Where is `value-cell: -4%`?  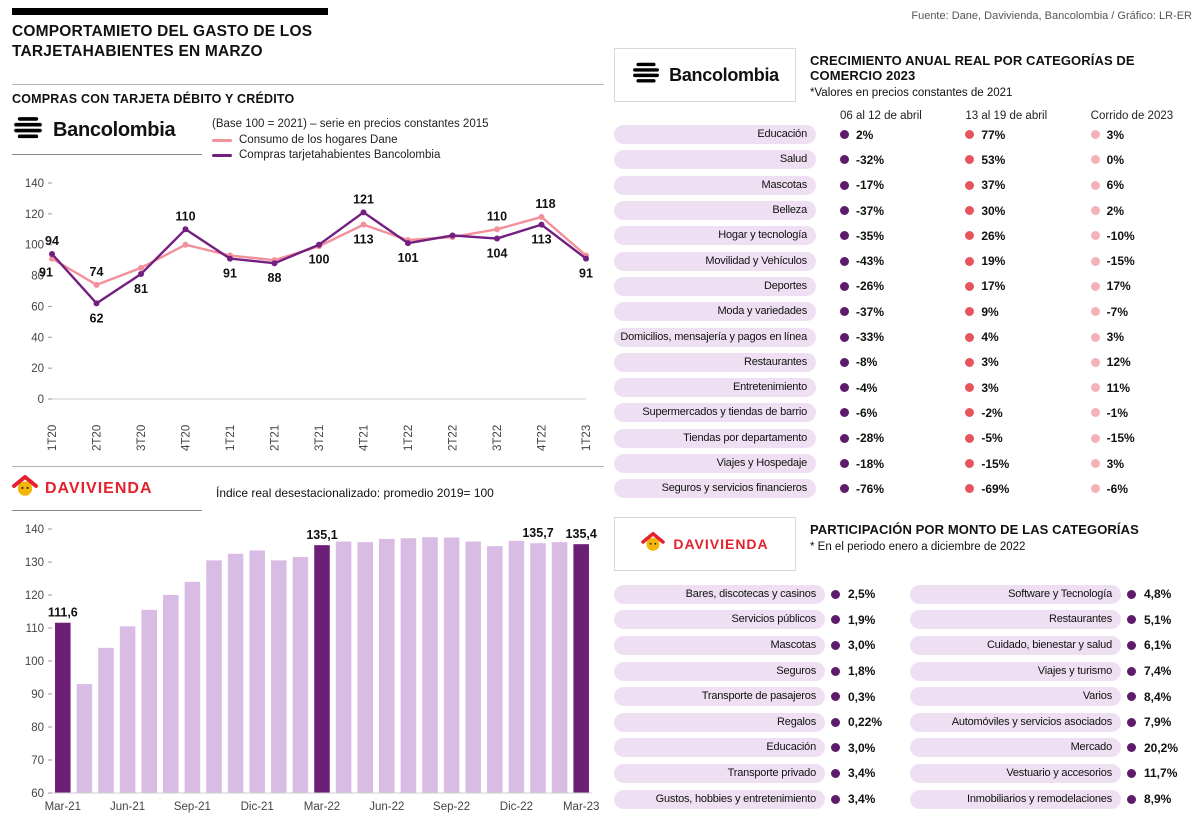 value-cell: -4% is located at coordinates (878, 388).